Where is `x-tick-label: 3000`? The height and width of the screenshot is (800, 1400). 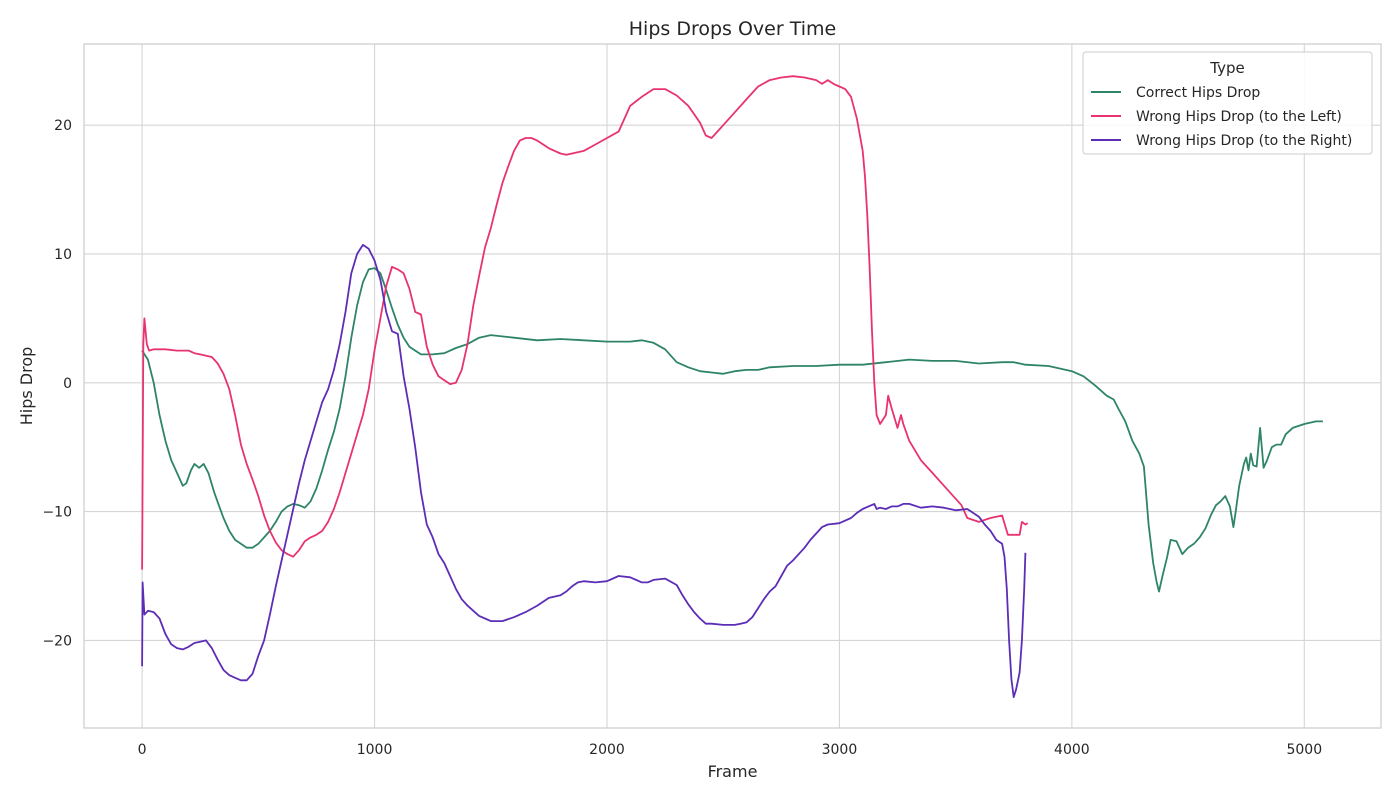
x-tick-label: 3000 is located at coordinates (840, 750).